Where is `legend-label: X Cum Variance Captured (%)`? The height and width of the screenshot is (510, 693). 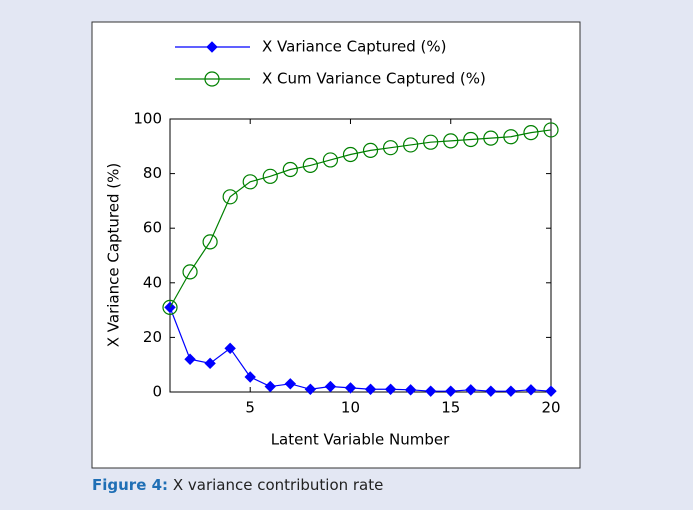
legend-label: X Cum Variance Captured (%) is located at coordinates (374, 79).